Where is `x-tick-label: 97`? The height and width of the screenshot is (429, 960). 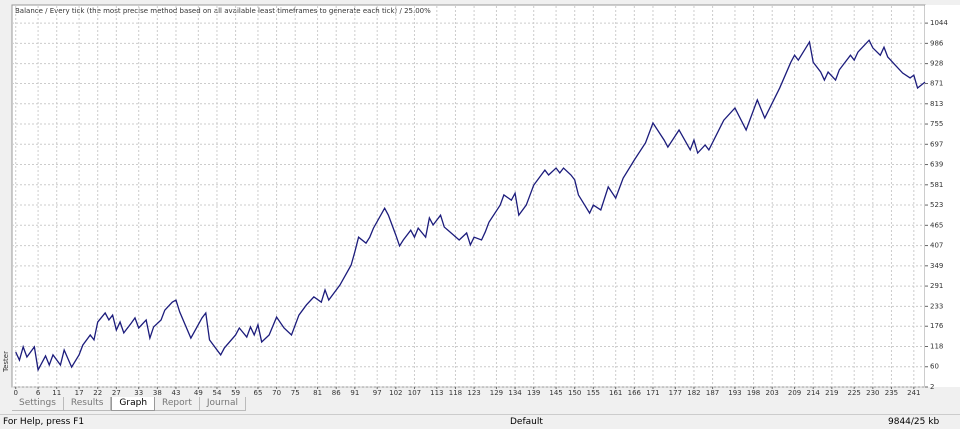
x-tick-label: 97 is located at coordinates (377, 392).